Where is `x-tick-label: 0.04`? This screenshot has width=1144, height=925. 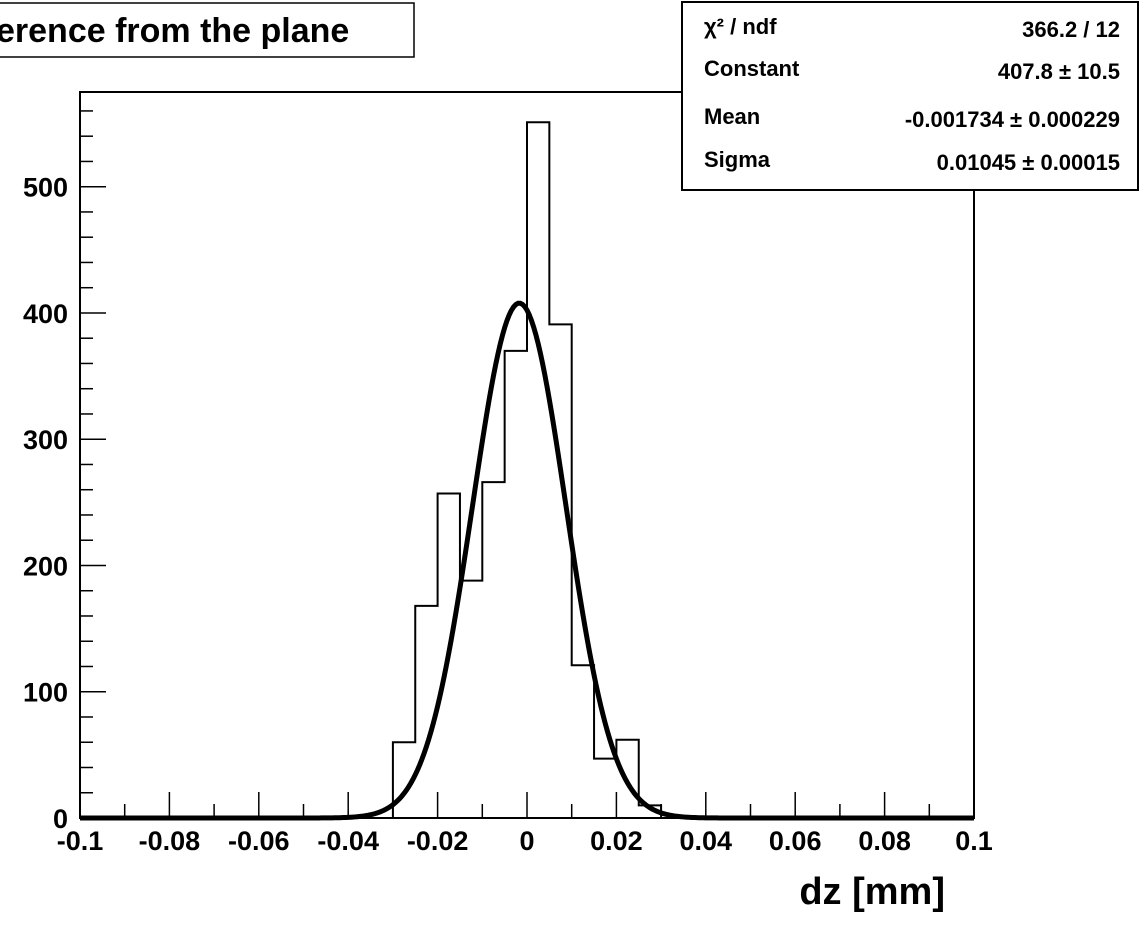 x-tick-label: 0.04 is located at coordinates (706, 841).